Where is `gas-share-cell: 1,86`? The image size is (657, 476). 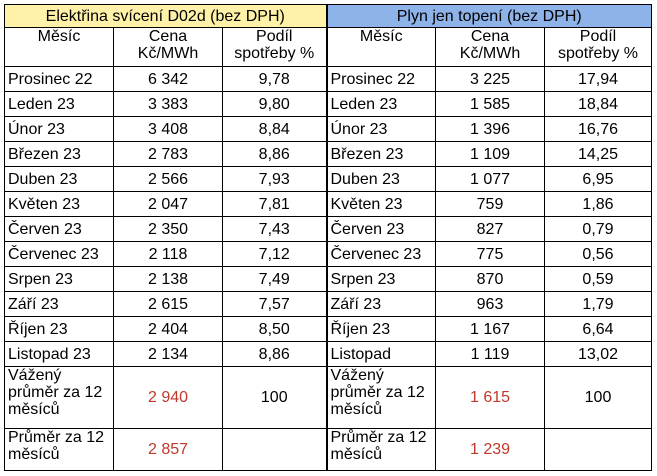 gas-share-cell: 1,86 is located at coordinates (598, 204).